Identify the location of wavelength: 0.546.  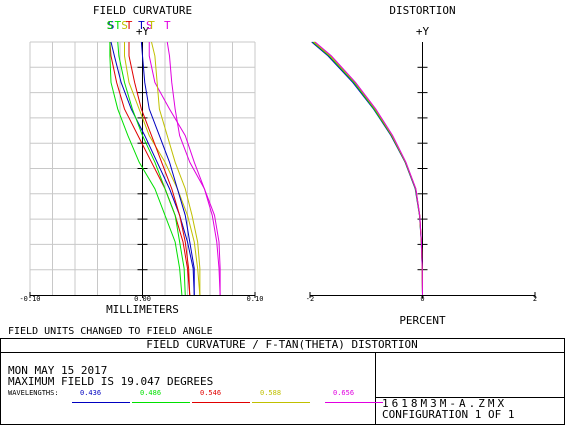
(210, 393).